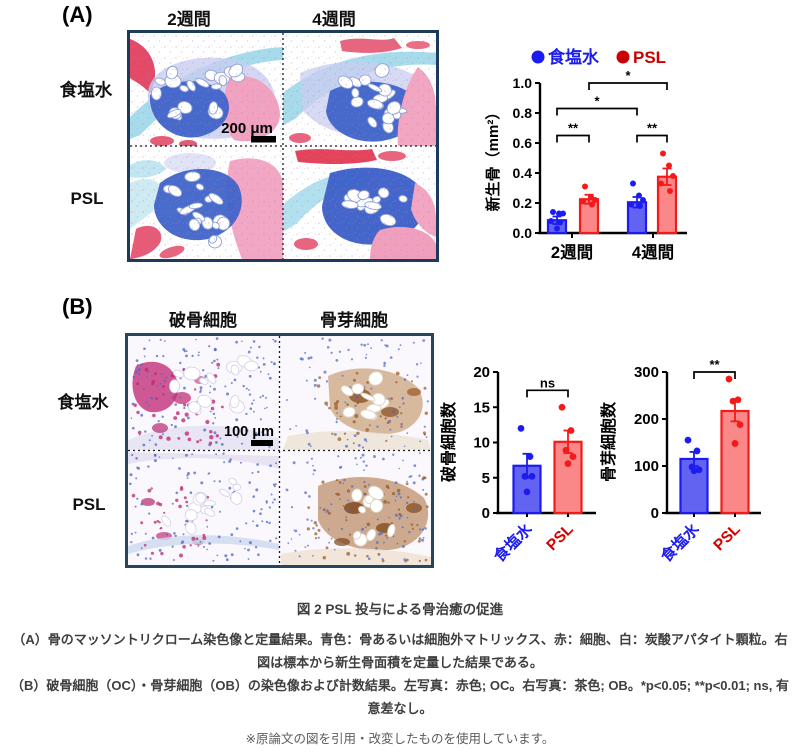 This screenshot has width=800, height=754. I want to click on y-tick-label: 0, so click(655, 513).